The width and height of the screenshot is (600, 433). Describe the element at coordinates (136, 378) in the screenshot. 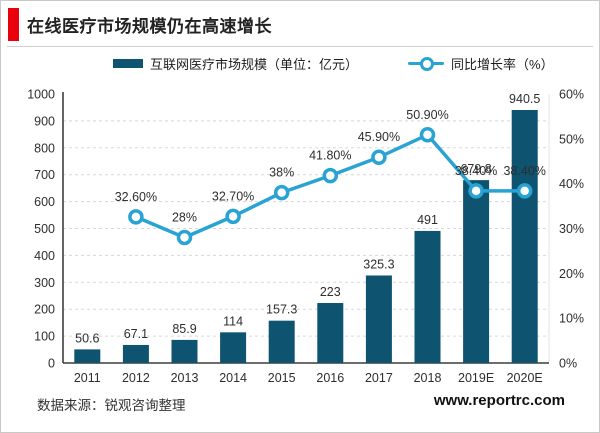

I see `svg-text: 2012` at that location.